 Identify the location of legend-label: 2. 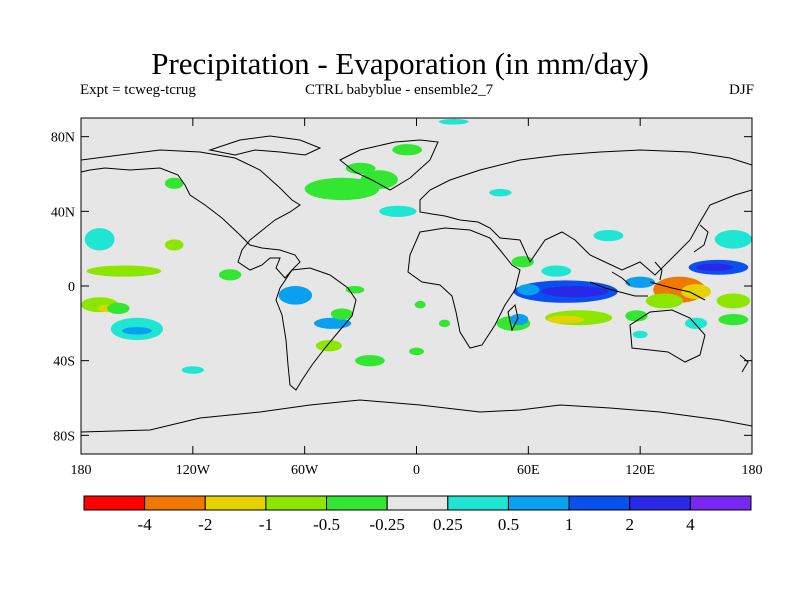
(629, 524).